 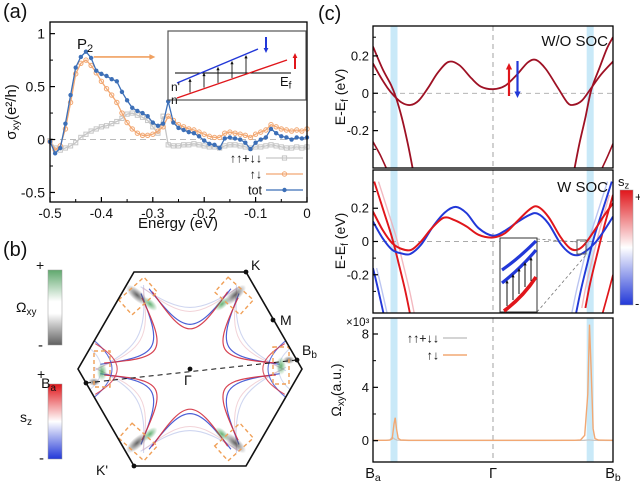 I want to click on a-legend-marker, so click(x=284, y=190).